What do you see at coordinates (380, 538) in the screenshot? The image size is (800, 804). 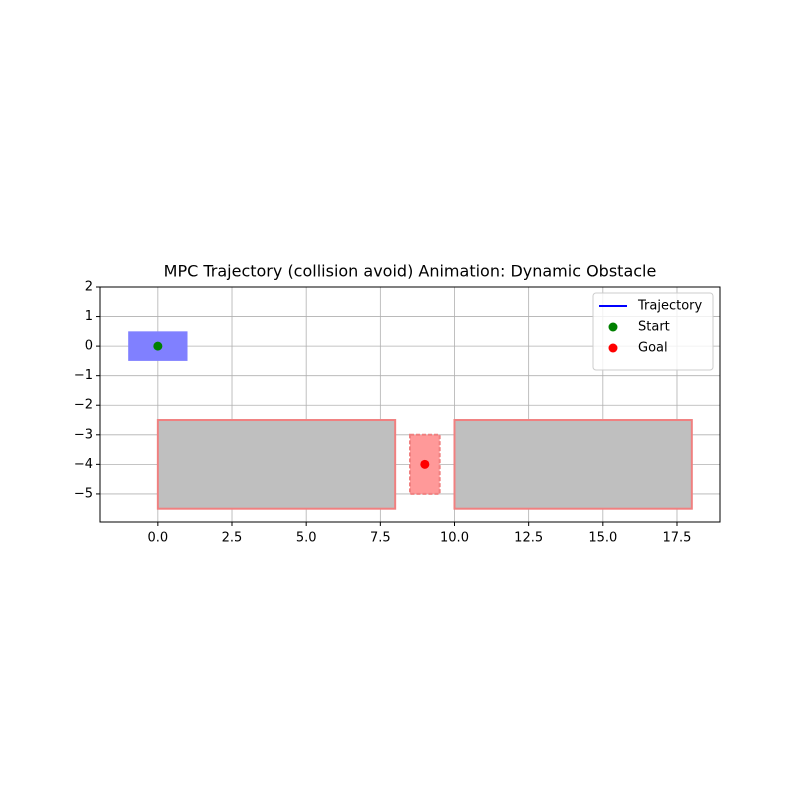 I see `x-tick-label: 7.5` at bounding box center [380, 538].